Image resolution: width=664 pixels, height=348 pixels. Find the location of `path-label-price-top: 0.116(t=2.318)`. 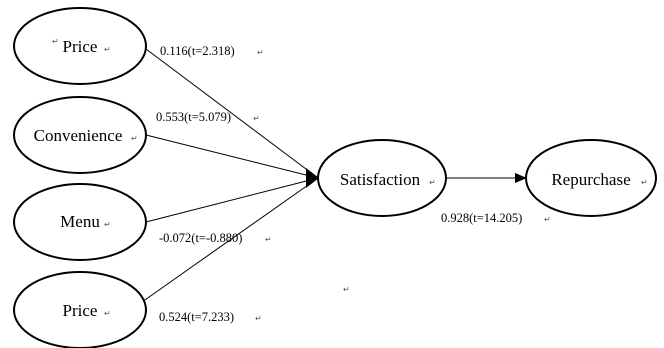

path-label-price-top: 0.116(t=2.318) is located at coordinates (197, 51).